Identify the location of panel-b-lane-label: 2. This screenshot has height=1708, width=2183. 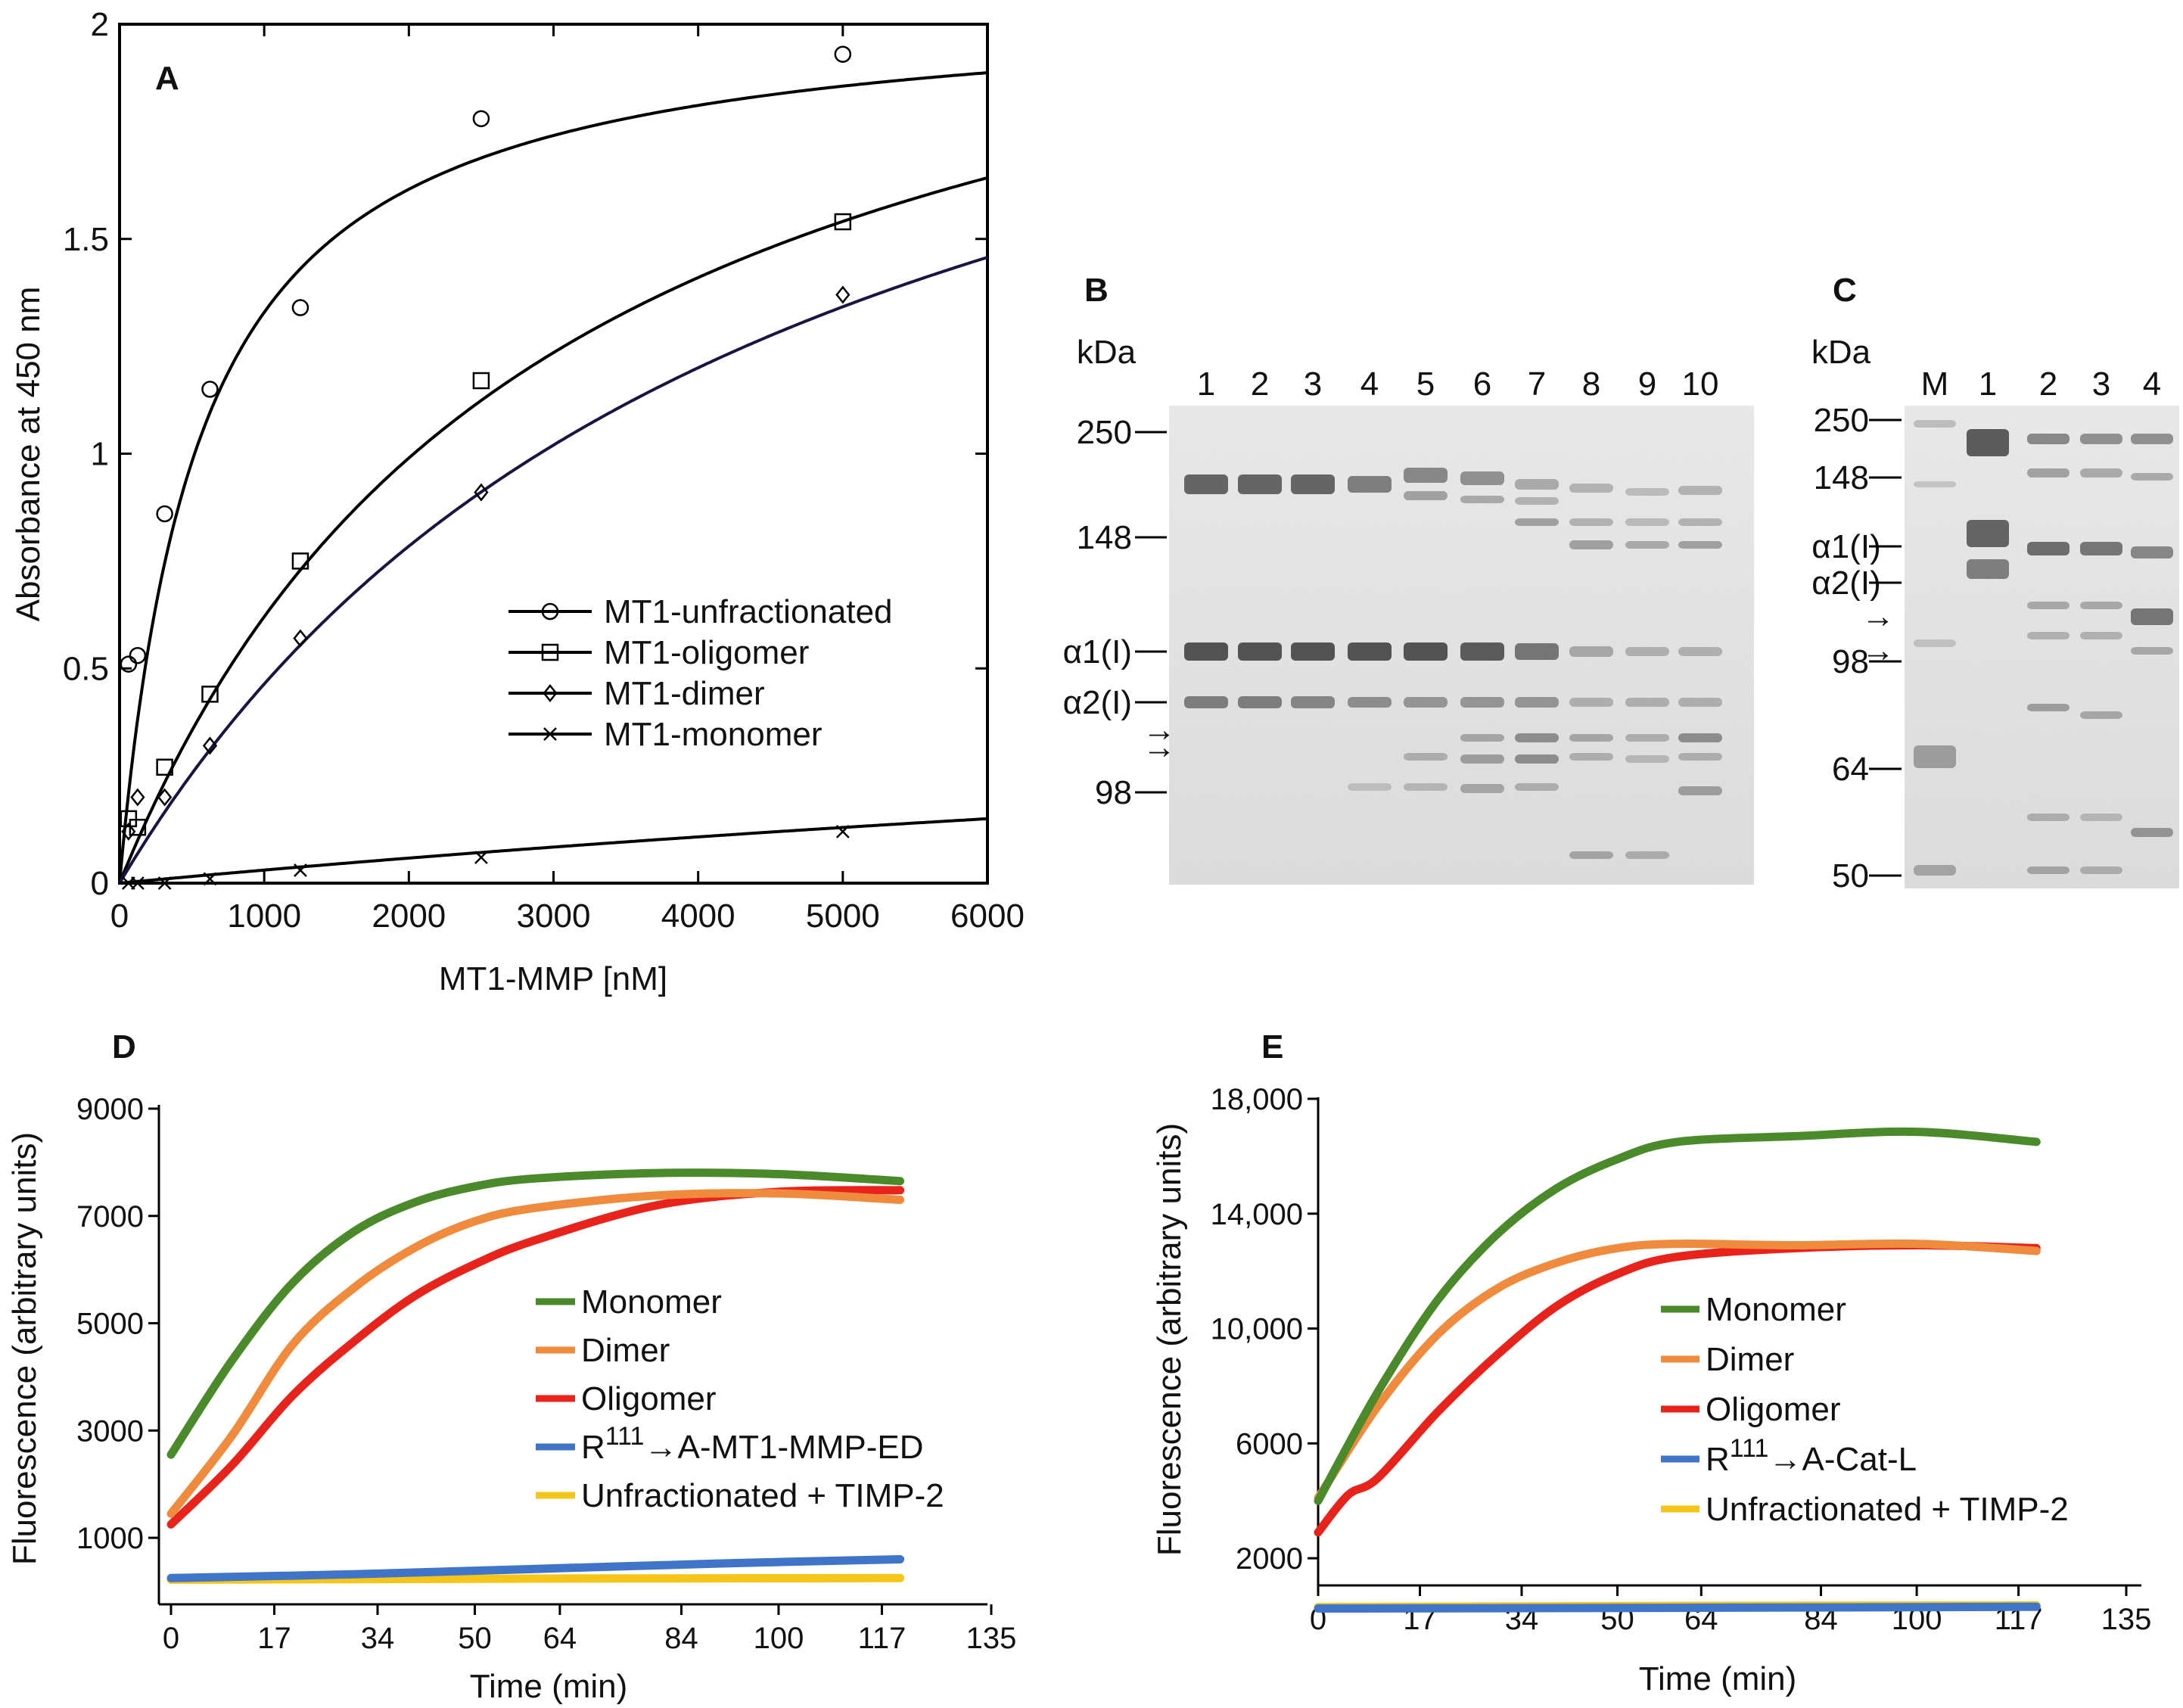
(1260, 384).